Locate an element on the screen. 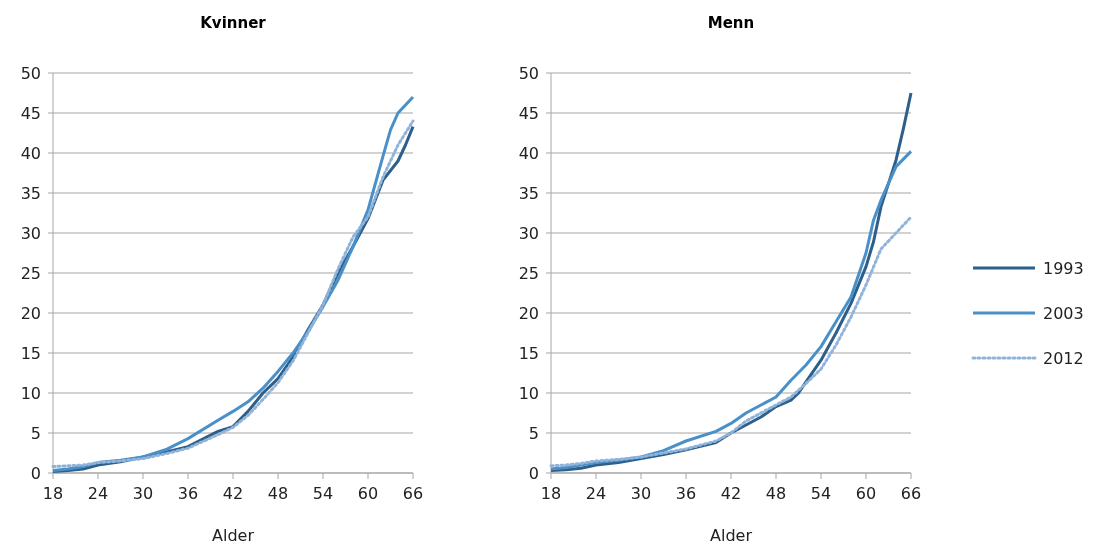 The image size is (1104, 543). chart-title: Menn is located at coordinates (731, 23).